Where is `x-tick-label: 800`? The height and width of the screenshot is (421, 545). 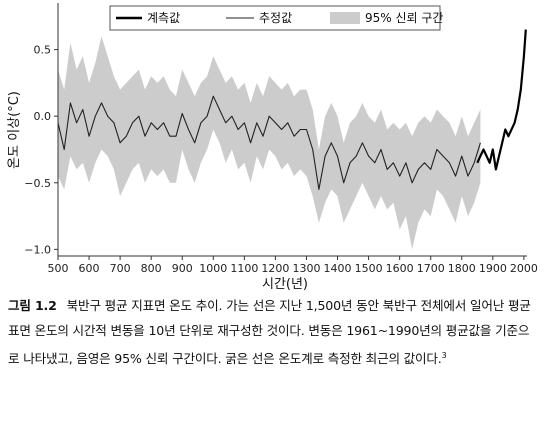
x-tick-label: 800 is located at coordinates (151, 268).